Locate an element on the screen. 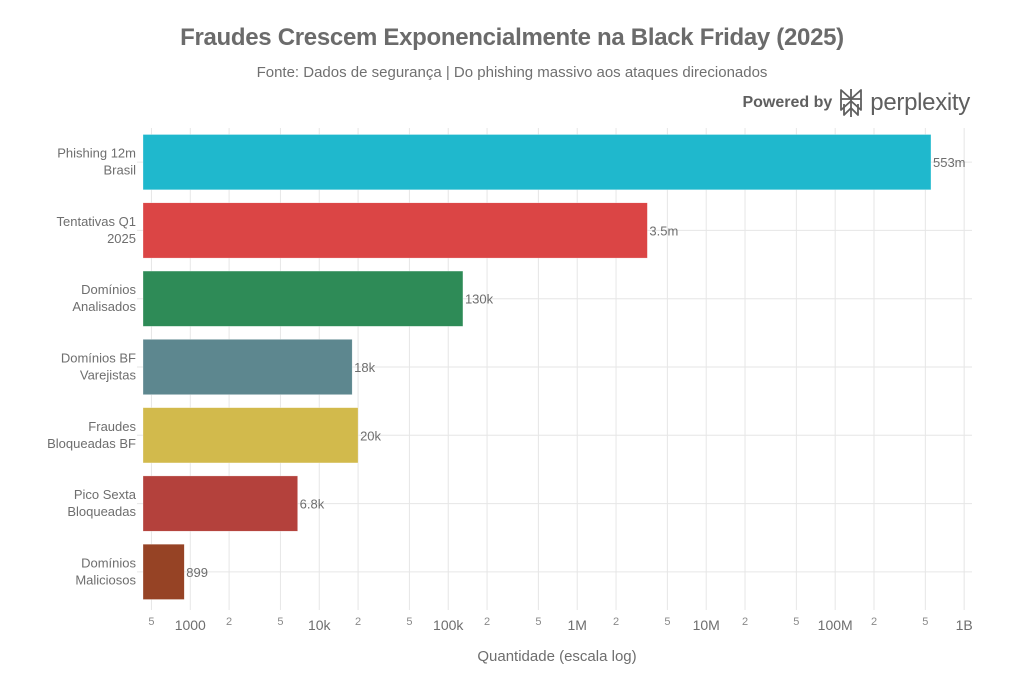 The image size is (1024, 683). x-tick-label-major: 10k is located at coordinates (320, 625).